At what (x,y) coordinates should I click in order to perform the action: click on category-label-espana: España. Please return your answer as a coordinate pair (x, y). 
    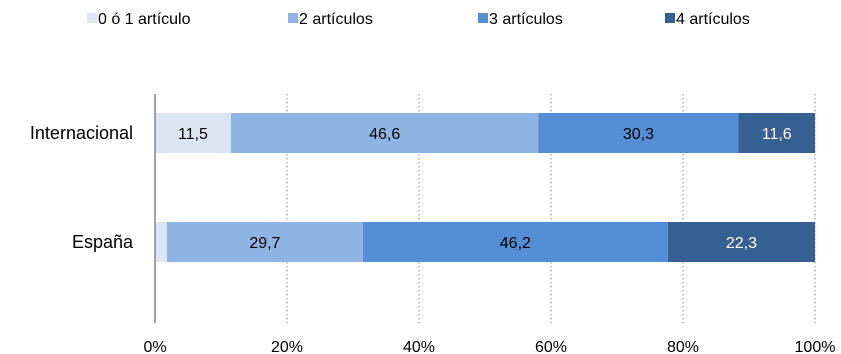
    Looking at the image, I should click on (103, 242).